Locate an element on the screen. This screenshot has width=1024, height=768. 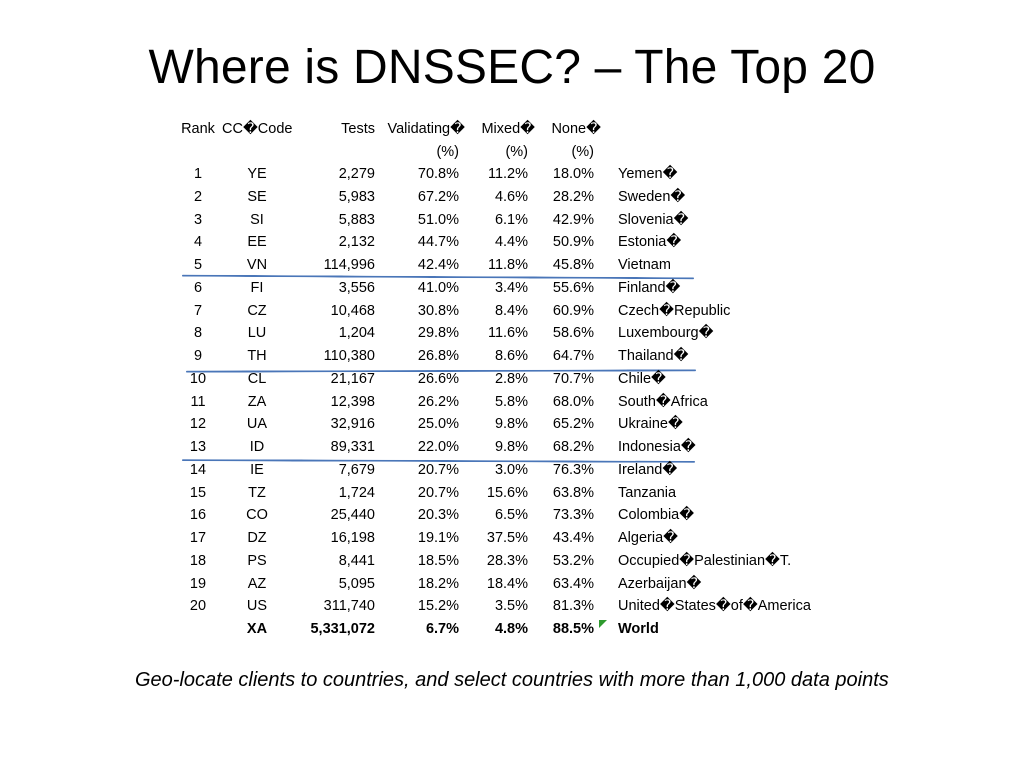
cell-tests: 89,331 is located at coordinates (352, 447).